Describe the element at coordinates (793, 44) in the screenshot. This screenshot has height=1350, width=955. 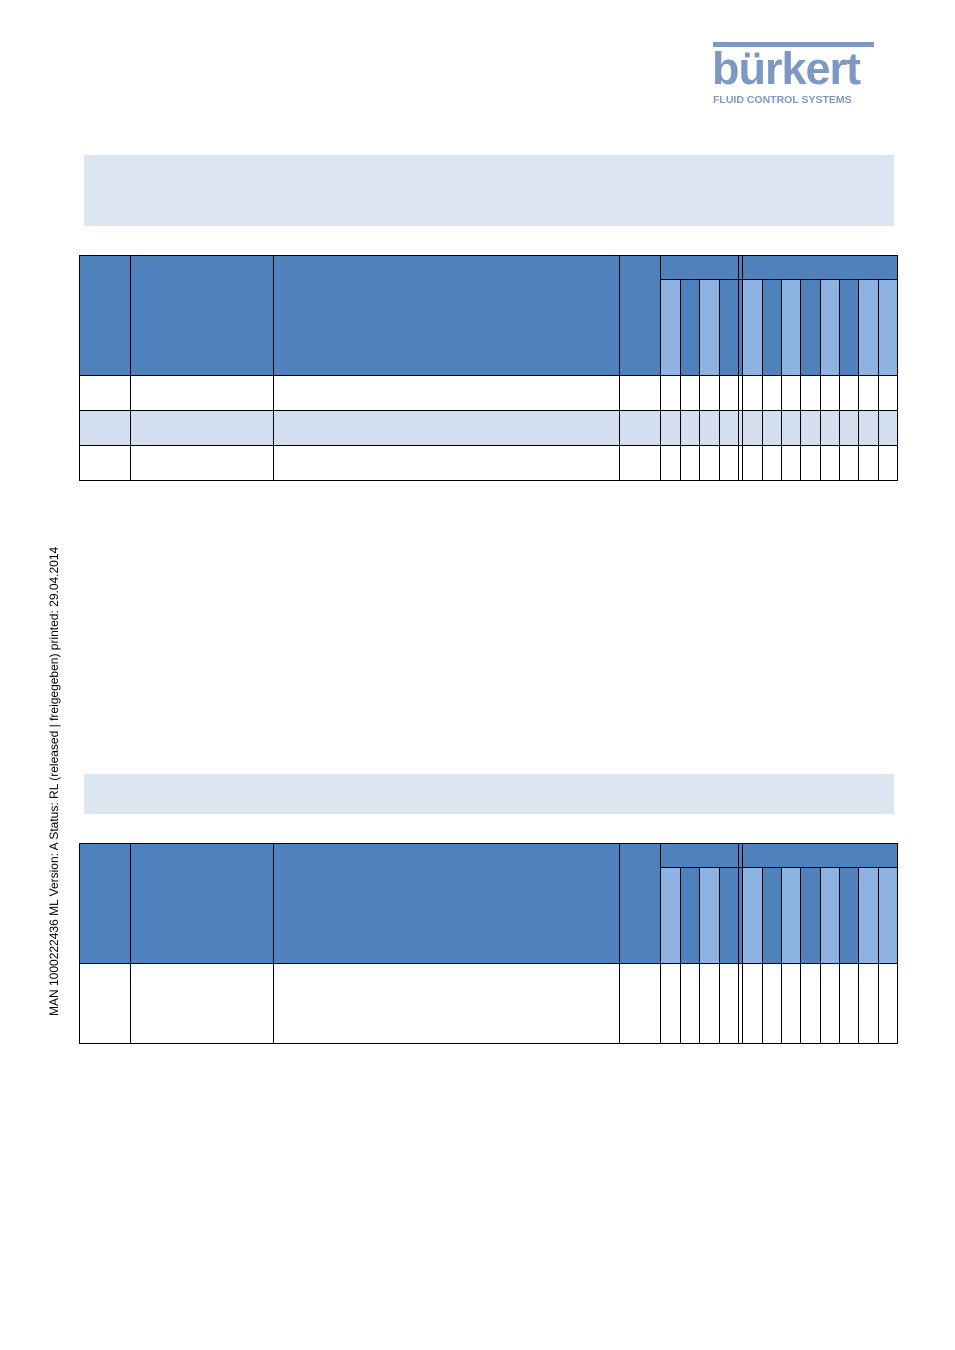
I see `logo-bar` at that location.